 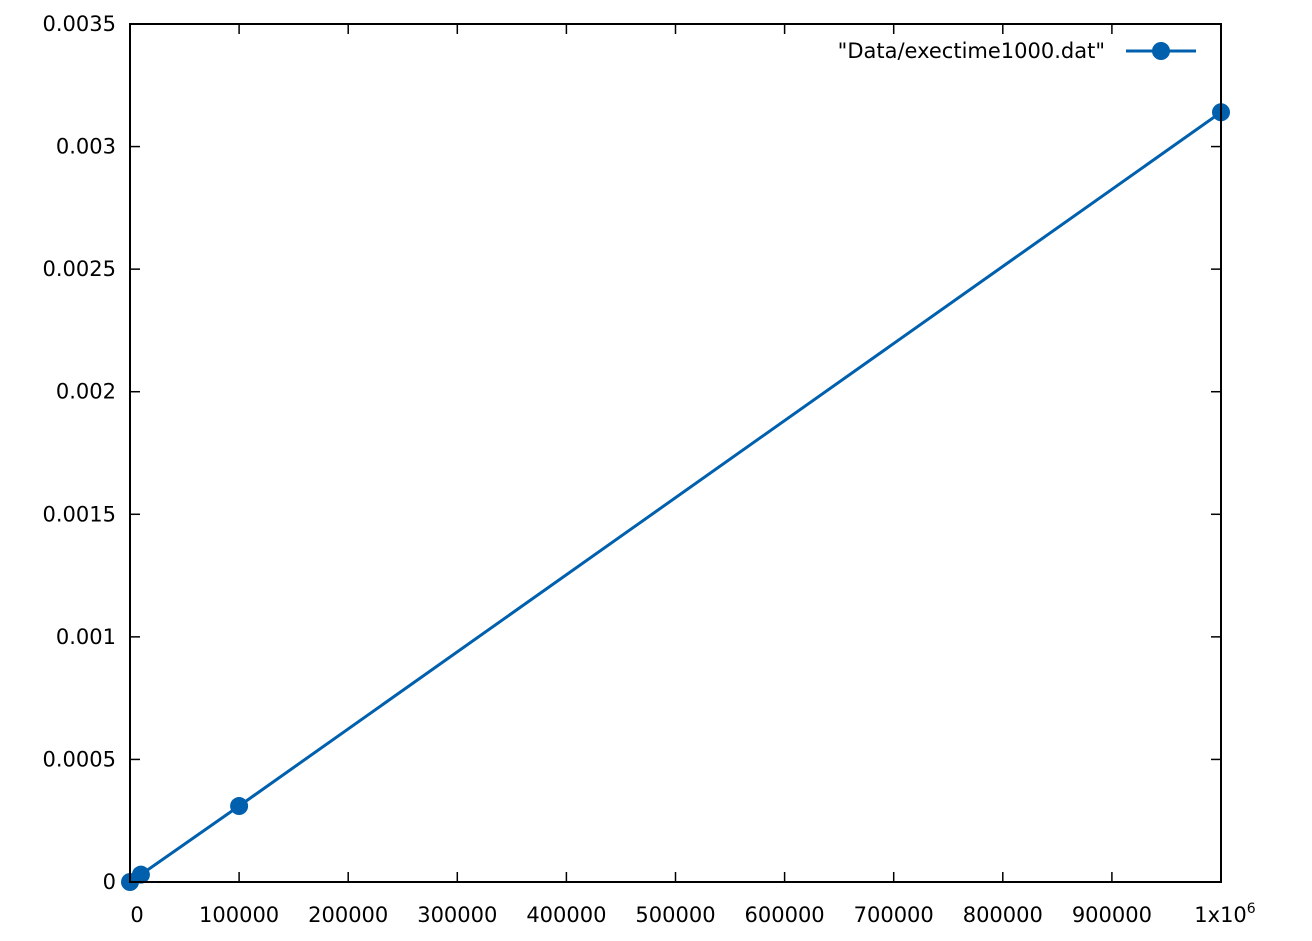 What do you see at coordinates (675, 915) in the screenshot?
I see `x-tick-label: 500000` at bounding box center [675, 915].